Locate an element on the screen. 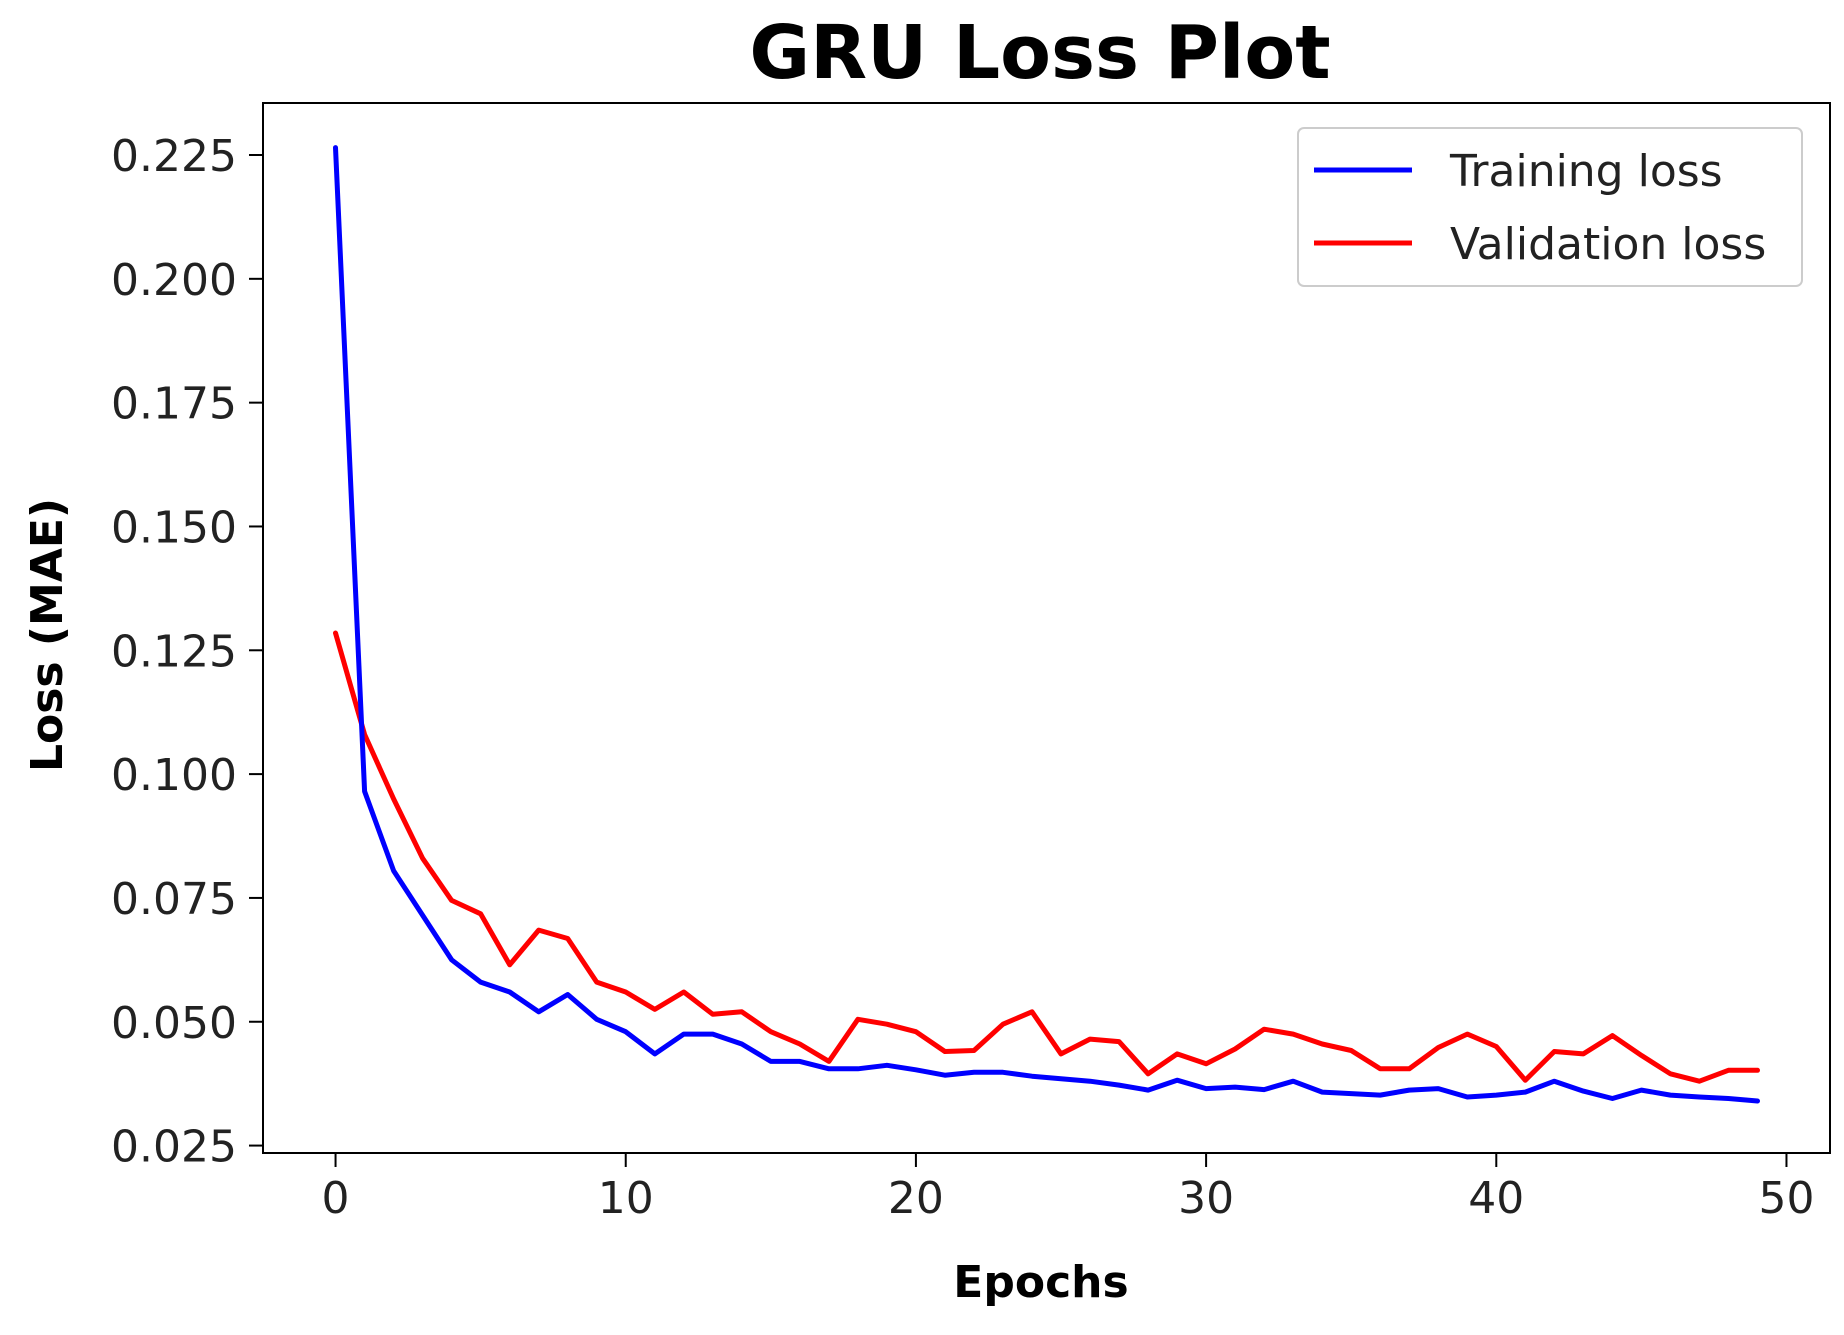 The width and height of the screenshot is (1844, 1335). x-tick-label: 0 is located at coordinates (336, 1198).